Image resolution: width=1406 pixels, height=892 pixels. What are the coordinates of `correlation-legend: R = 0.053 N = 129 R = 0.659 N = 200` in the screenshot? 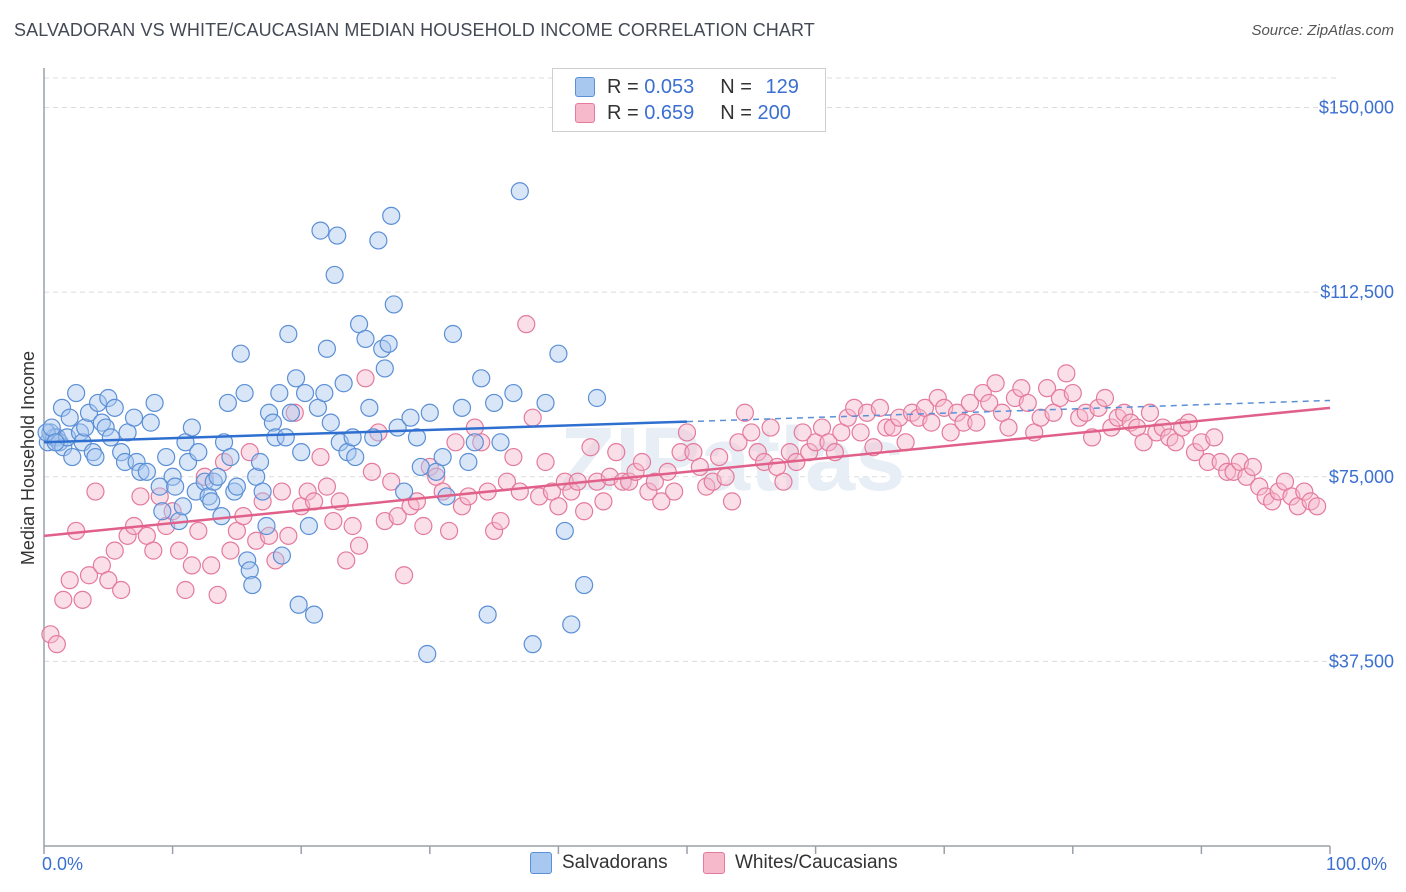 It's located at (689, 100).